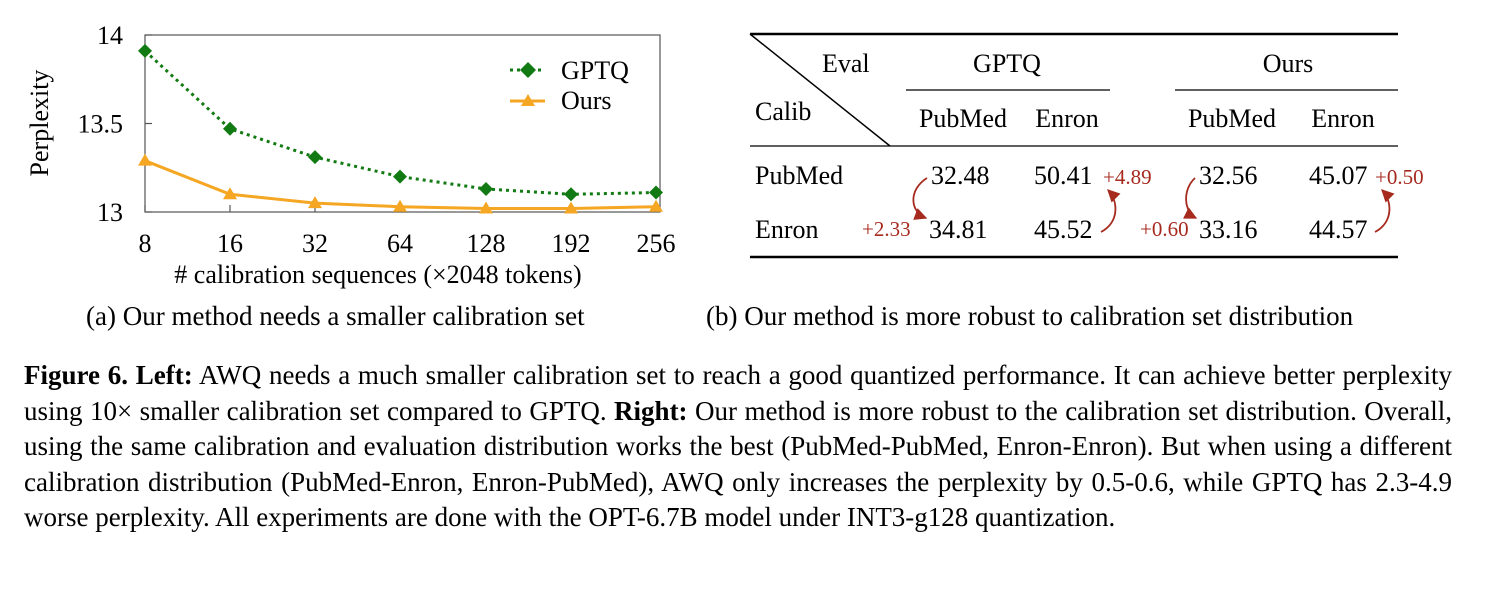  Describe the element at coordinates (1063, 175) in the screenshot. I see `cell-pubmed-gptq-enron: 50.41` at that location.